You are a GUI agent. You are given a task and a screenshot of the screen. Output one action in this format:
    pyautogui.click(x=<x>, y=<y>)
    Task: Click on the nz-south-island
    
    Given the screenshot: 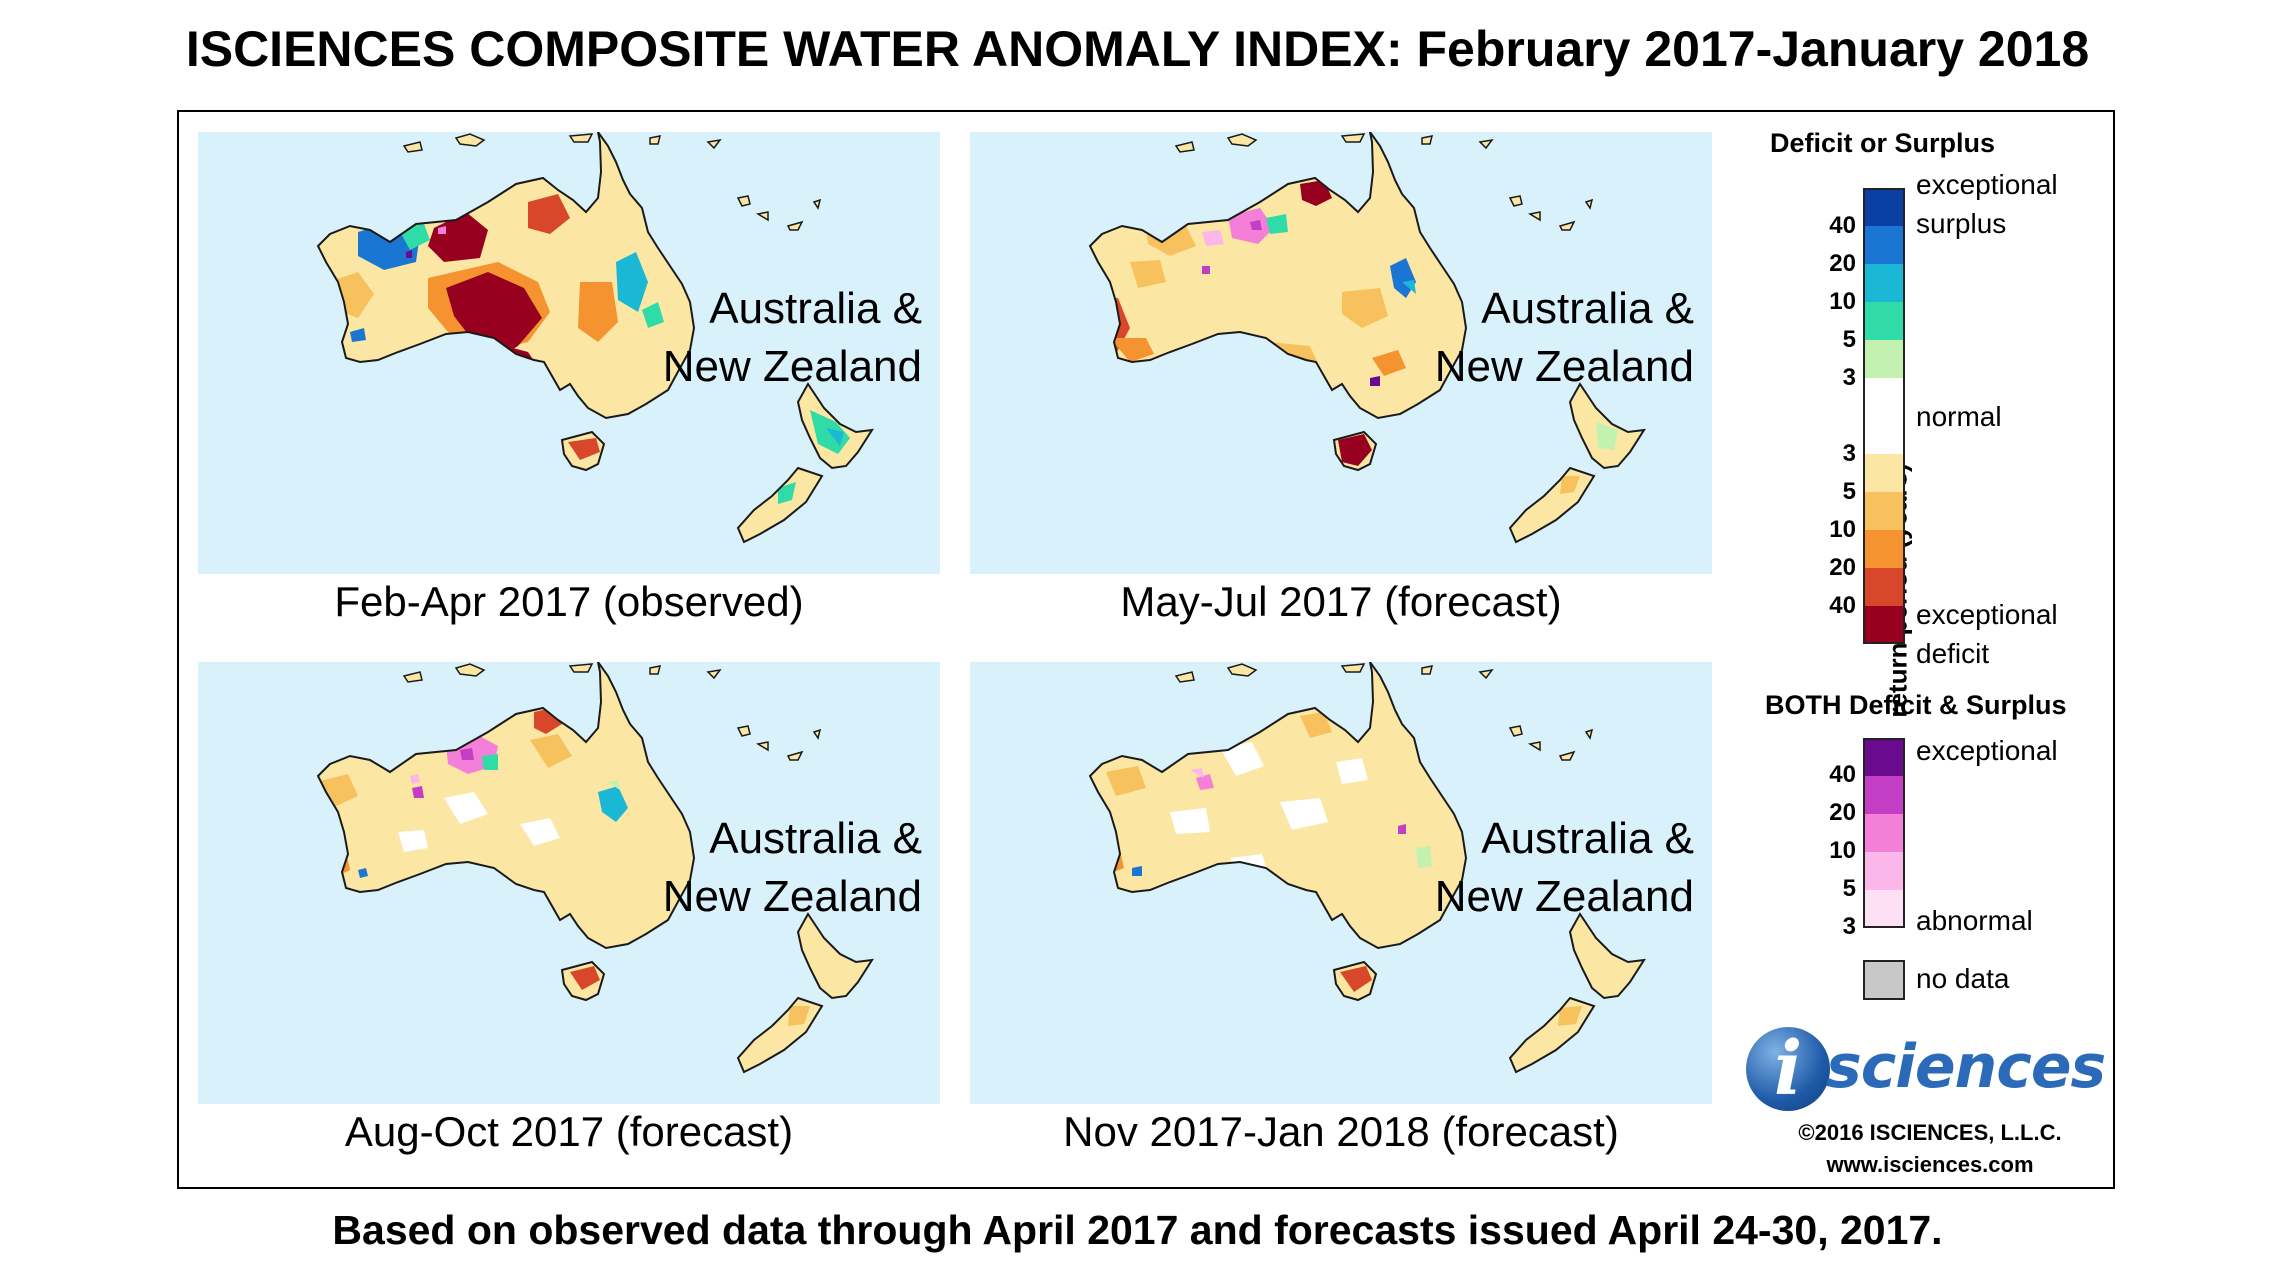 What is the action you would take?
    pyautogui.click(x=780, y=505)
    